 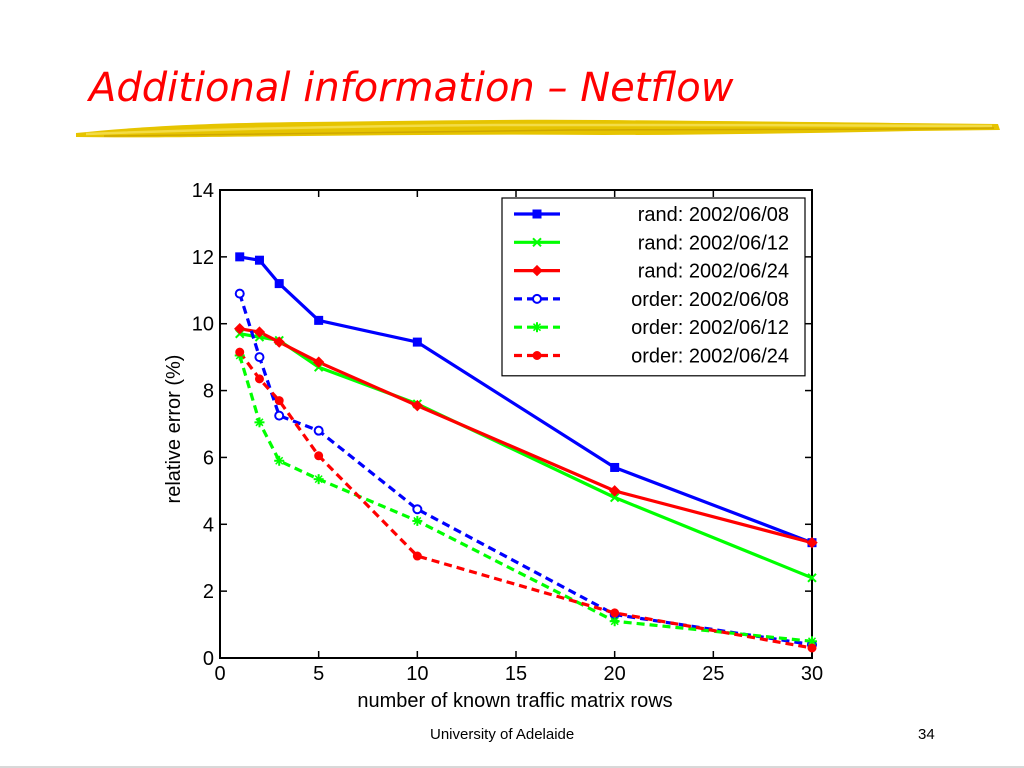 What do you see at coordinates (538, 128) in the screenshot?
I see `title-underline-brushstroke` at bounding box center [538, 128].